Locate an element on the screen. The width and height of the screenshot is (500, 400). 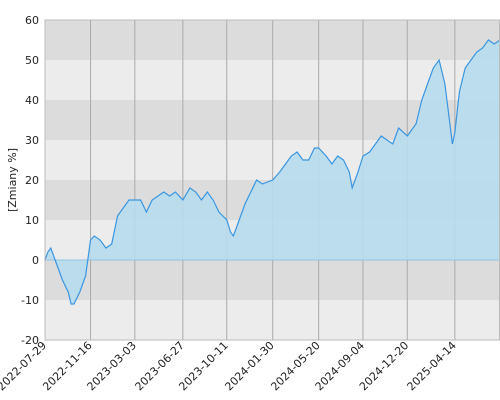
y-axis-label: [Zmiany %] is located at coordinates (12, 180).